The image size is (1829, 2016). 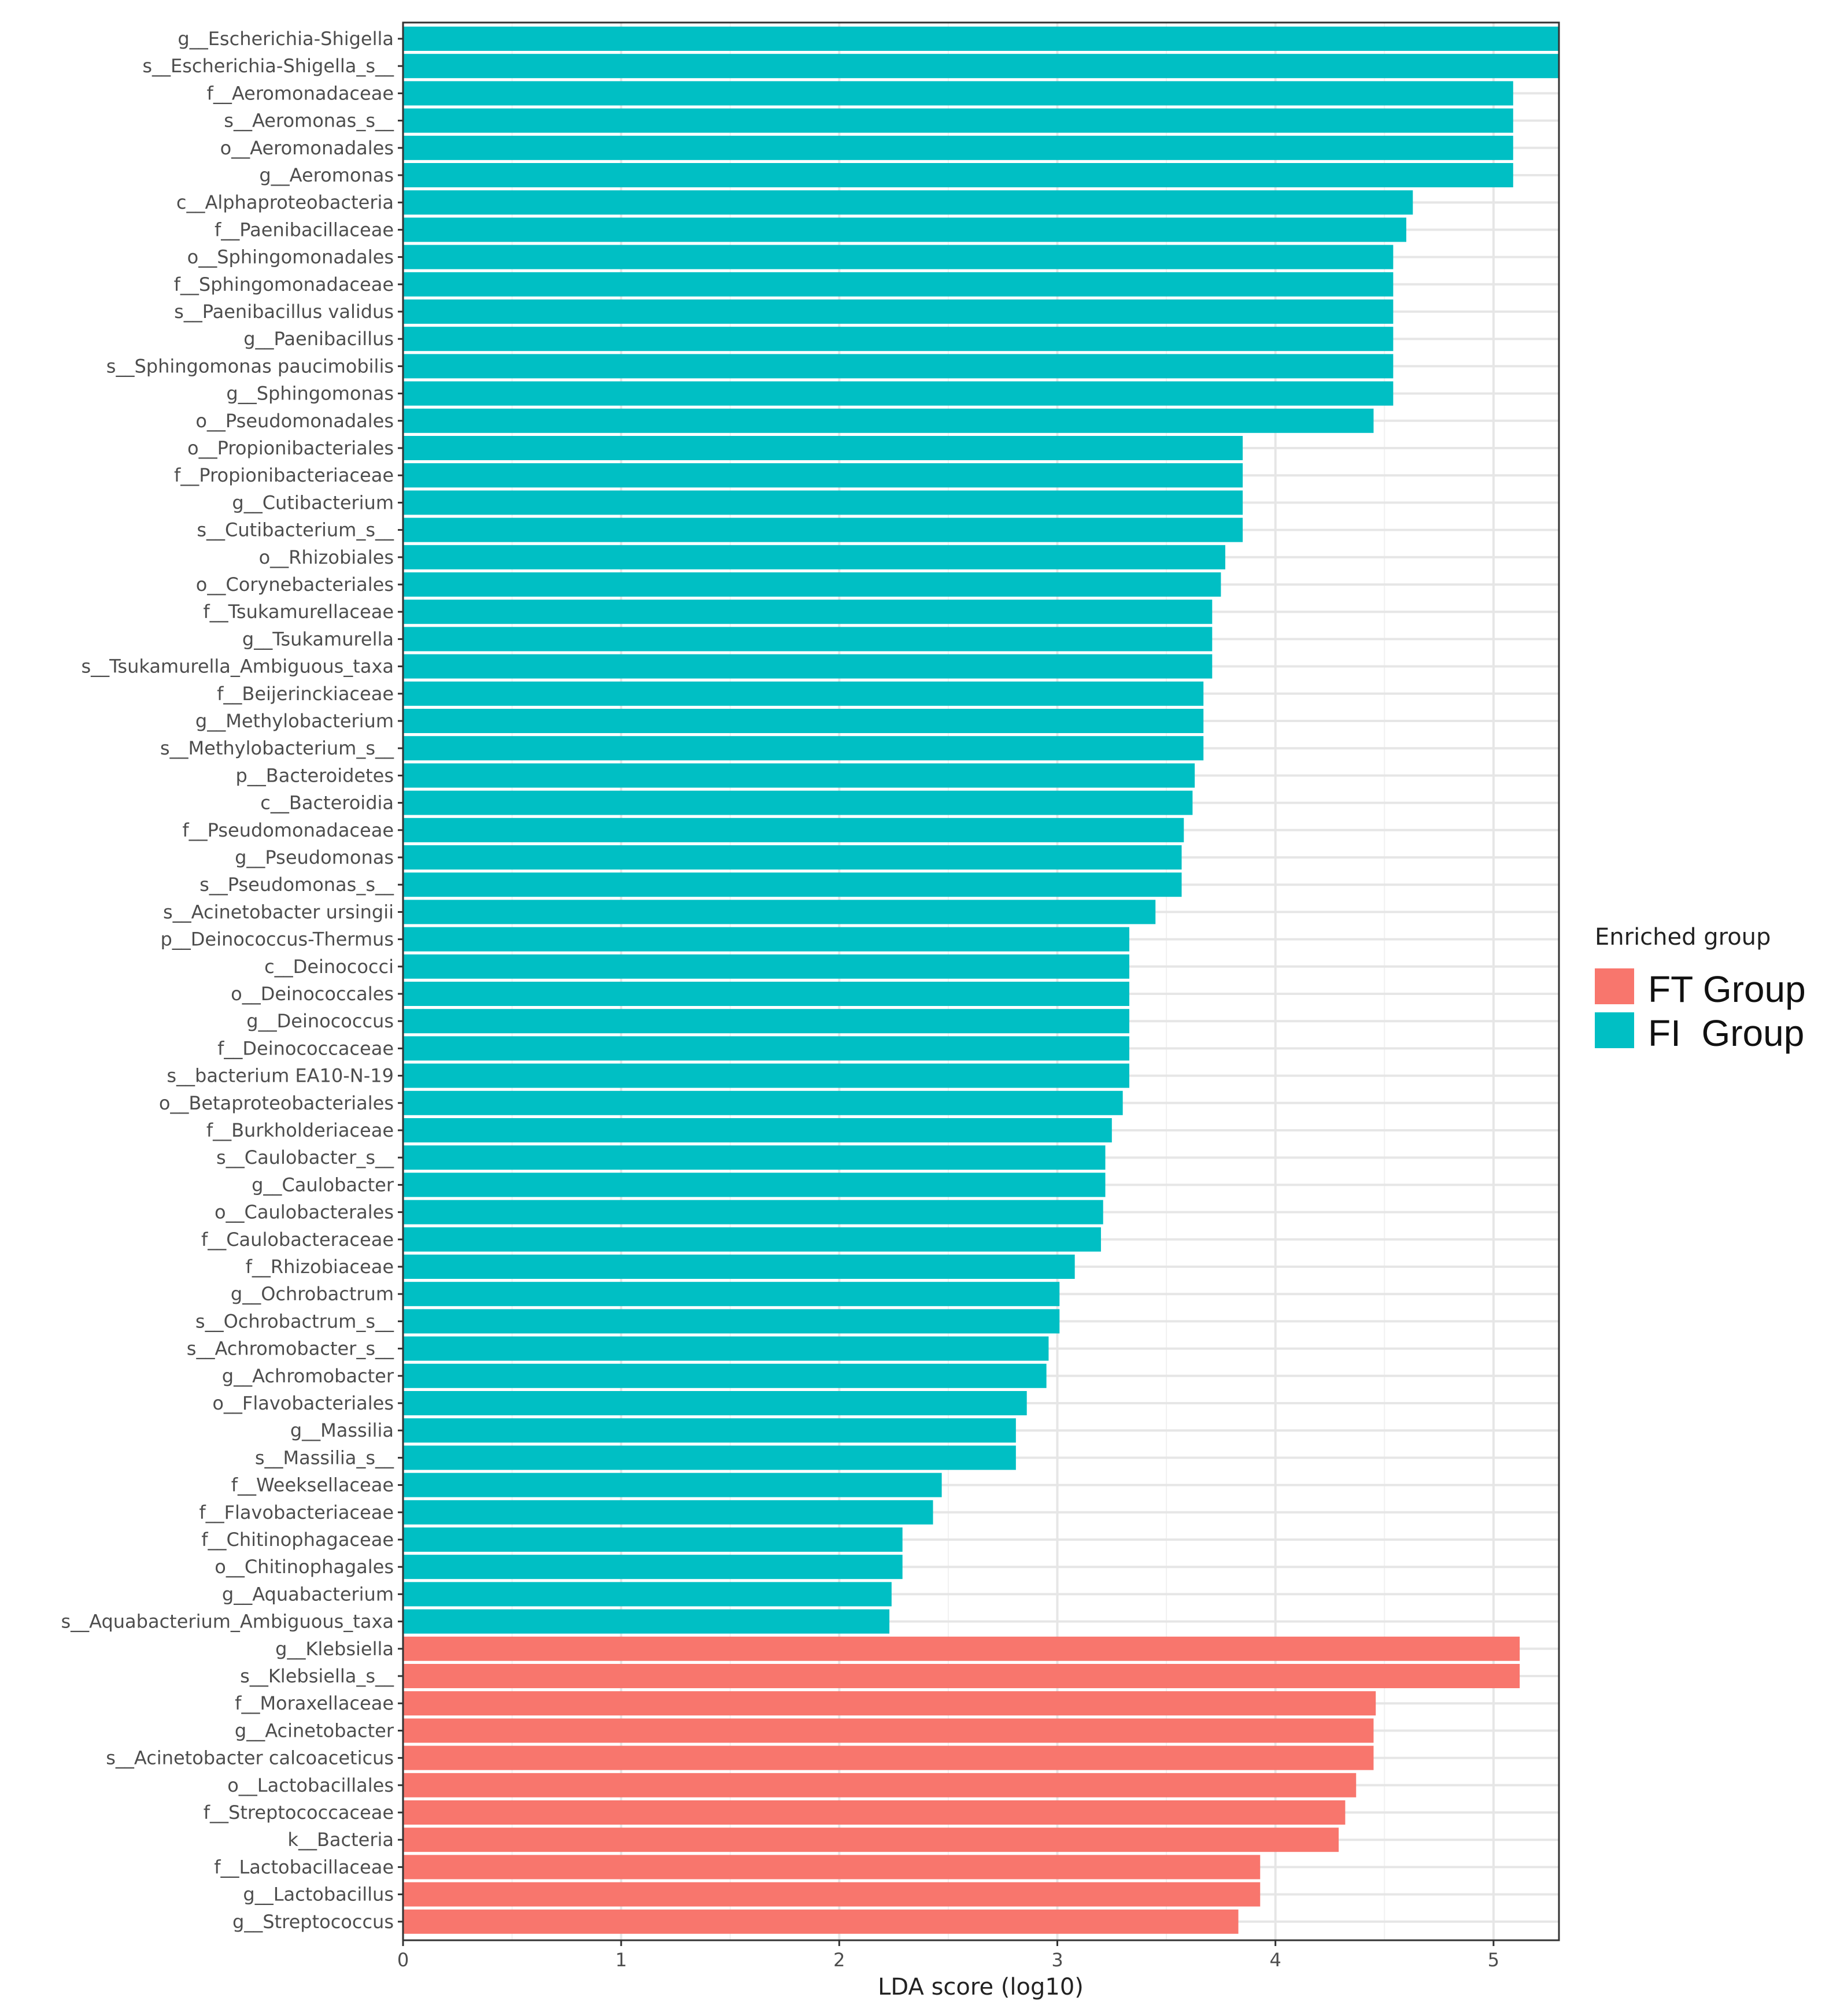 What do you see at coordinates (646, 1621) in the screenshot?
I see `bar-s-aquabacterium-ambiguous-taxa` at bounding box center [646, 1621].